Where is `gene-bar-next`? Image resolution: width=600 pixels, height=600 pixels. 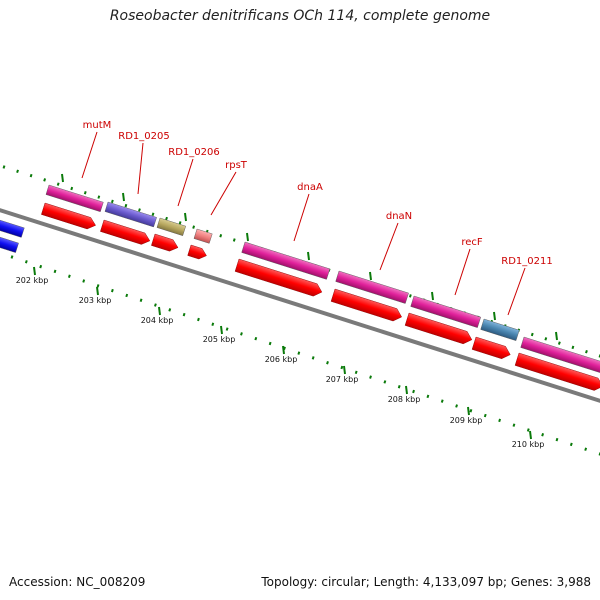 gene-bar-next is located at coordinates (560, 355).